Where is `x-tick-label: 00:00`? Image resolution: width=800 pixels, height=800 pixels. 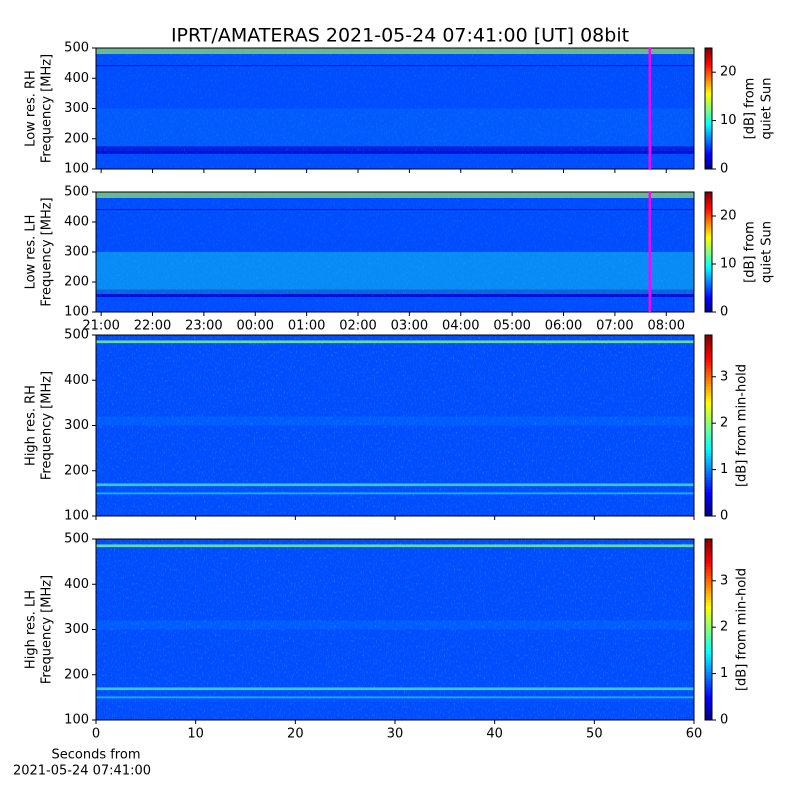
x-tick-label: 00:00 is located at coordinates (255, 326).